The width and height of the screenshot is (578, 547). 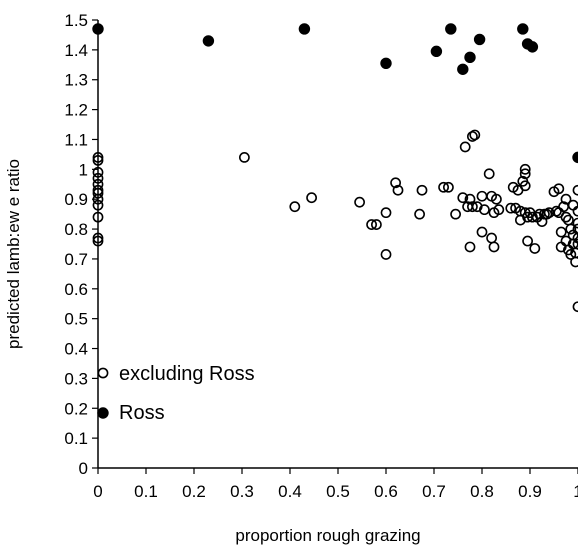 I want to click on x-tick-label: 0.2, so click(x=194, y=491).